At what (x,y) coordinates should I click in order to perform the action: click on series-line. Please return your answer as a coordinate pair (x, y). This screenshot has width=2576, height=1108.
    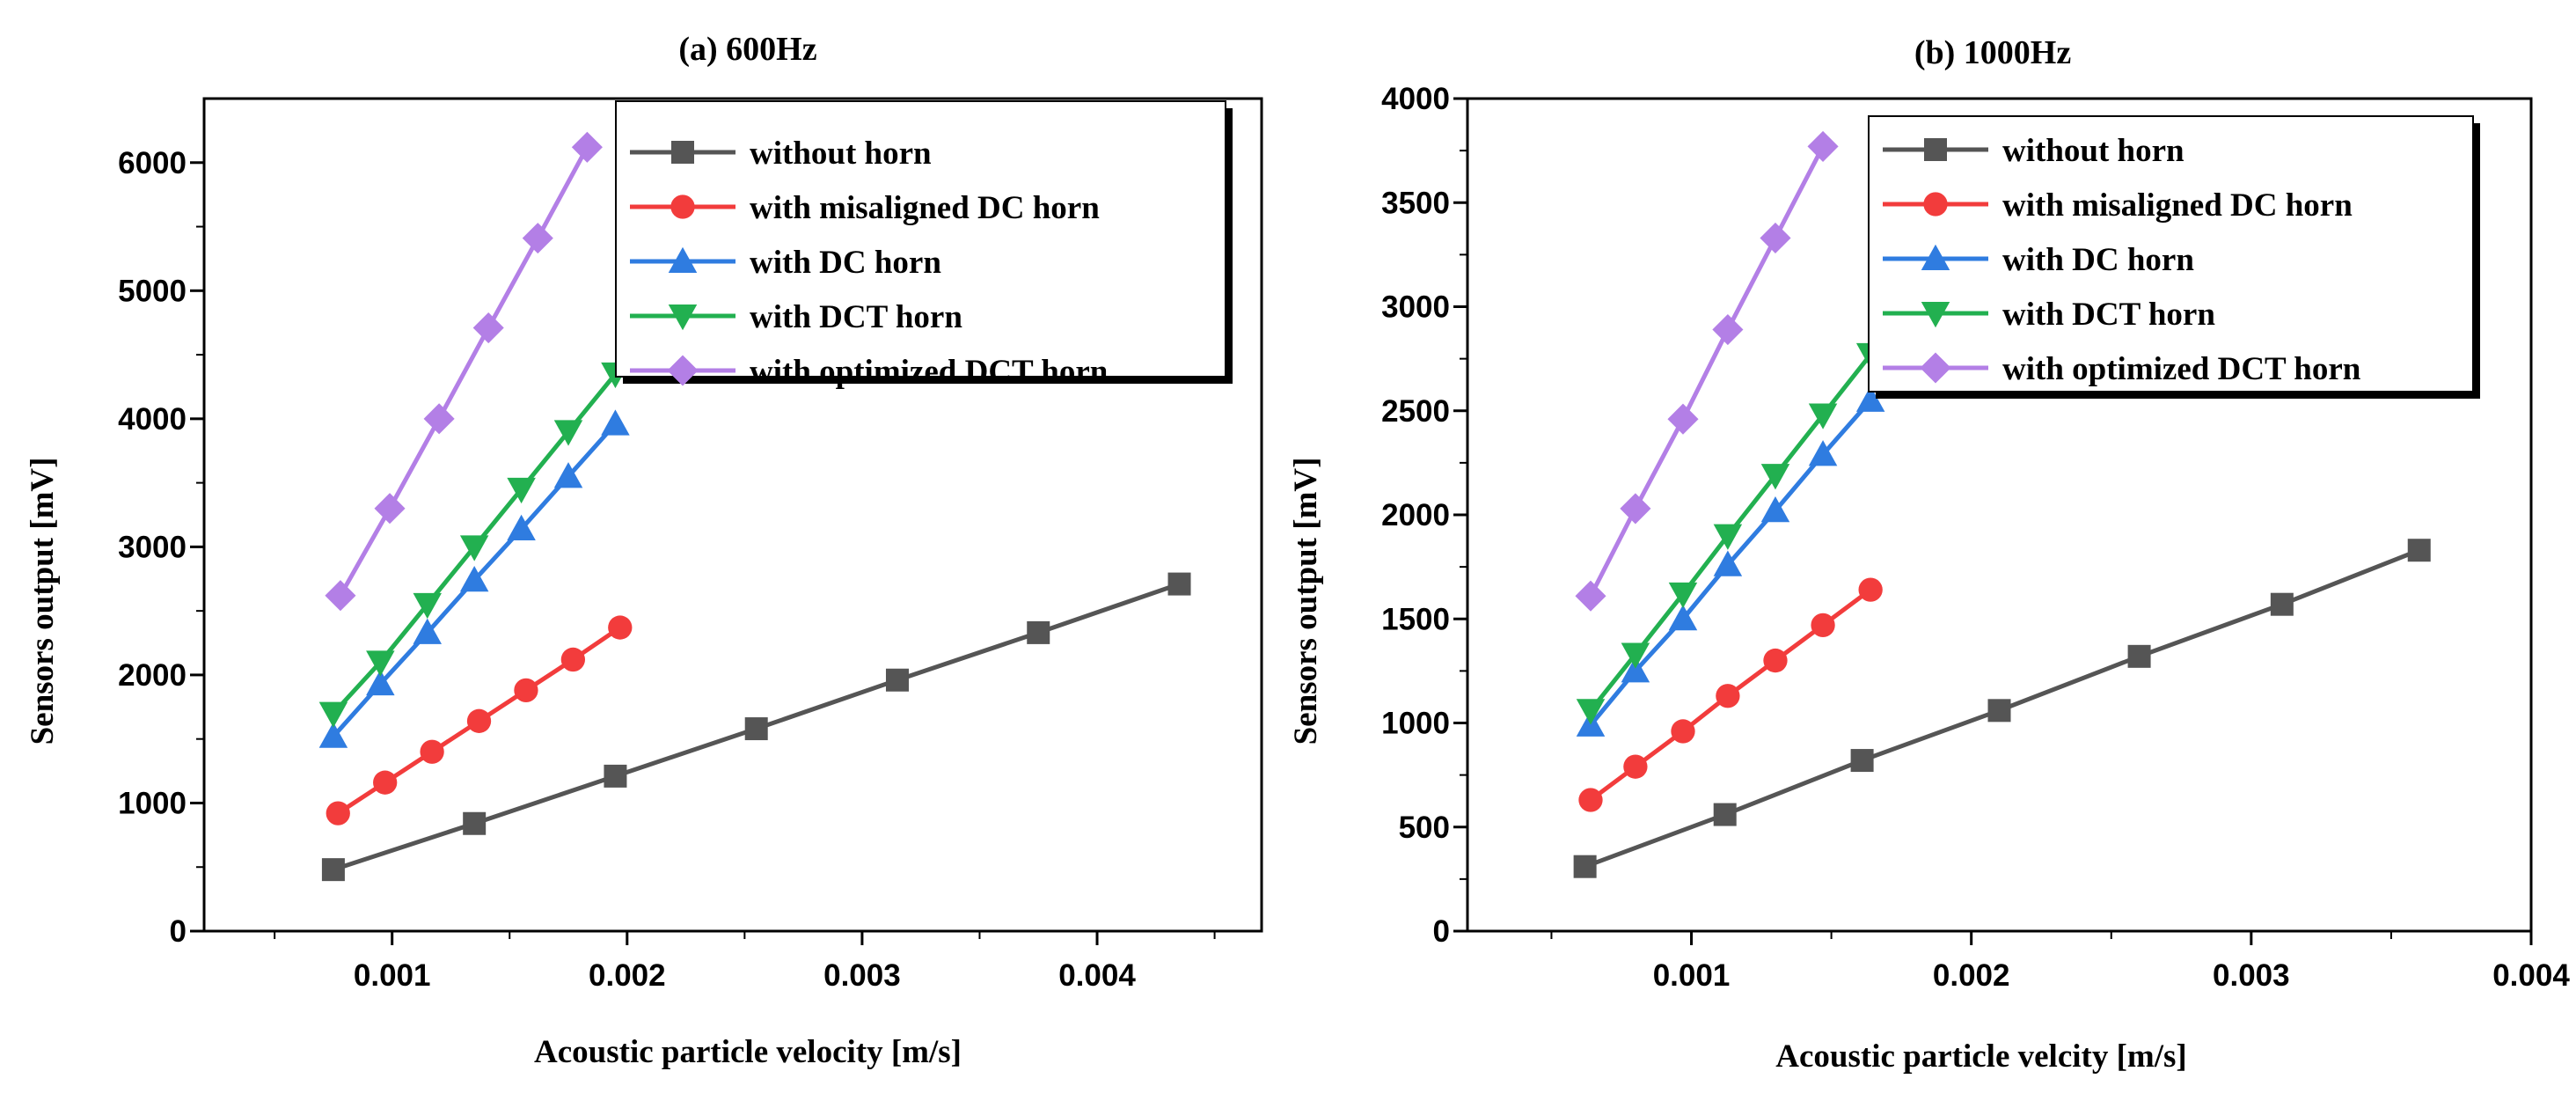
    Looking at the image, I should click on (1707, 371).